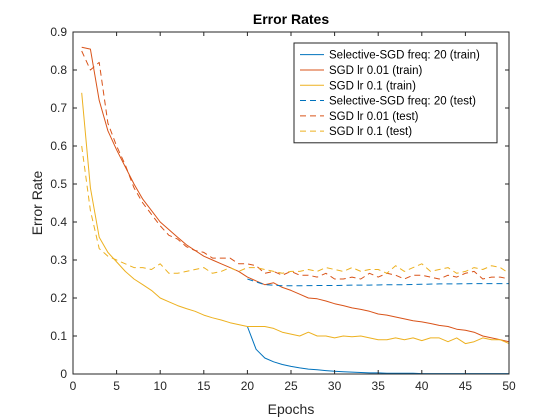 Image resolution: width=560 pixels, height=420 pixels. Describe the element at coordinates (58, 146) in the screenshot. I see `y-tick-label: 0.6` at that location.